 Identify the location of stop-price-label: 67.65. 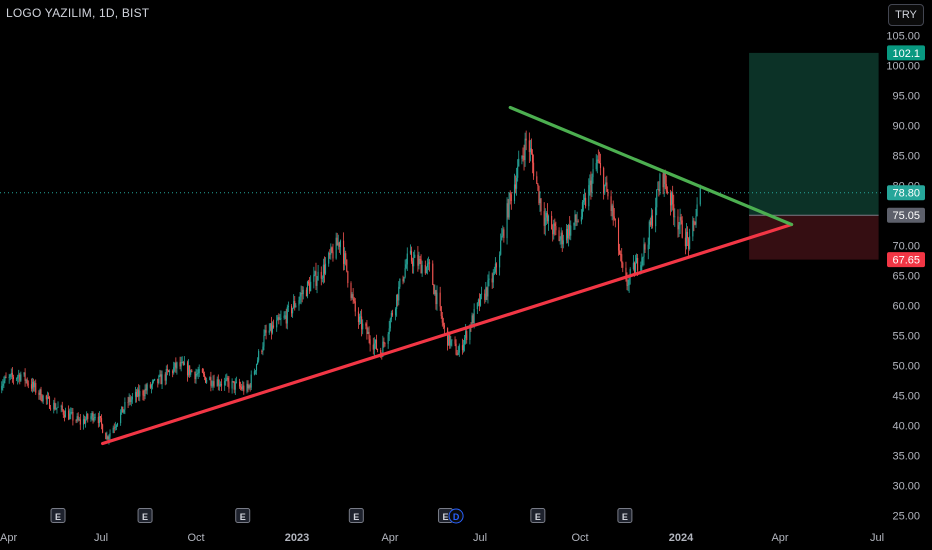
(906, 261).